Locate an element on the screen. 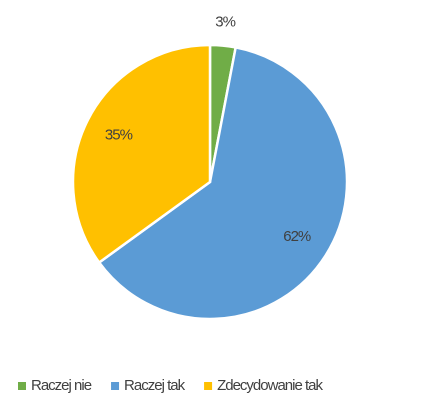 The width and height of the screenshot is (426, 407). legend-label: Zdecydowanie tak is located at coordinates (270, 385).